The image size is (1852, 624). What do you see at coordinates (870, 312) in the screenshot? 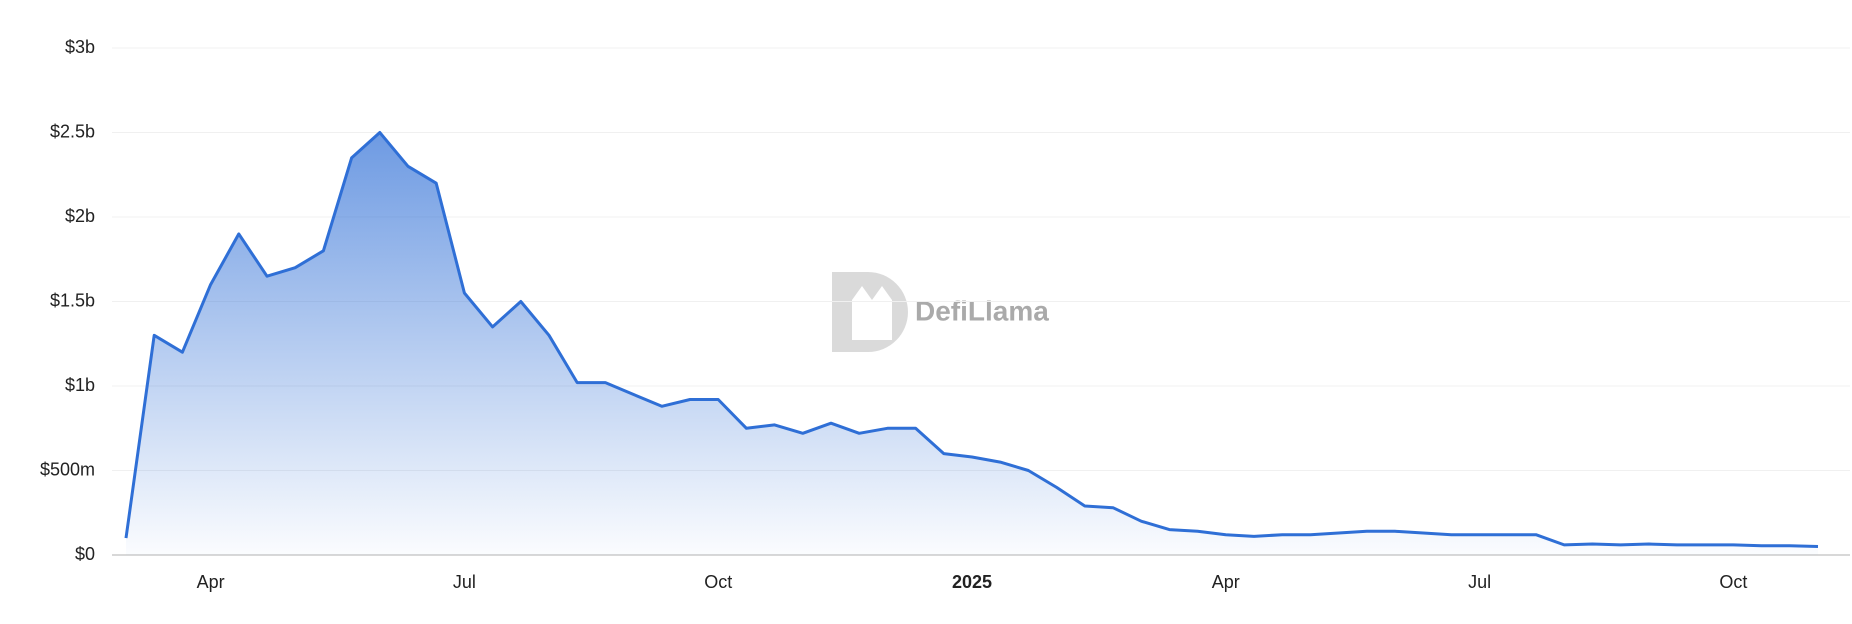
I see `watermark-logo` at bounding box center [870, 312].